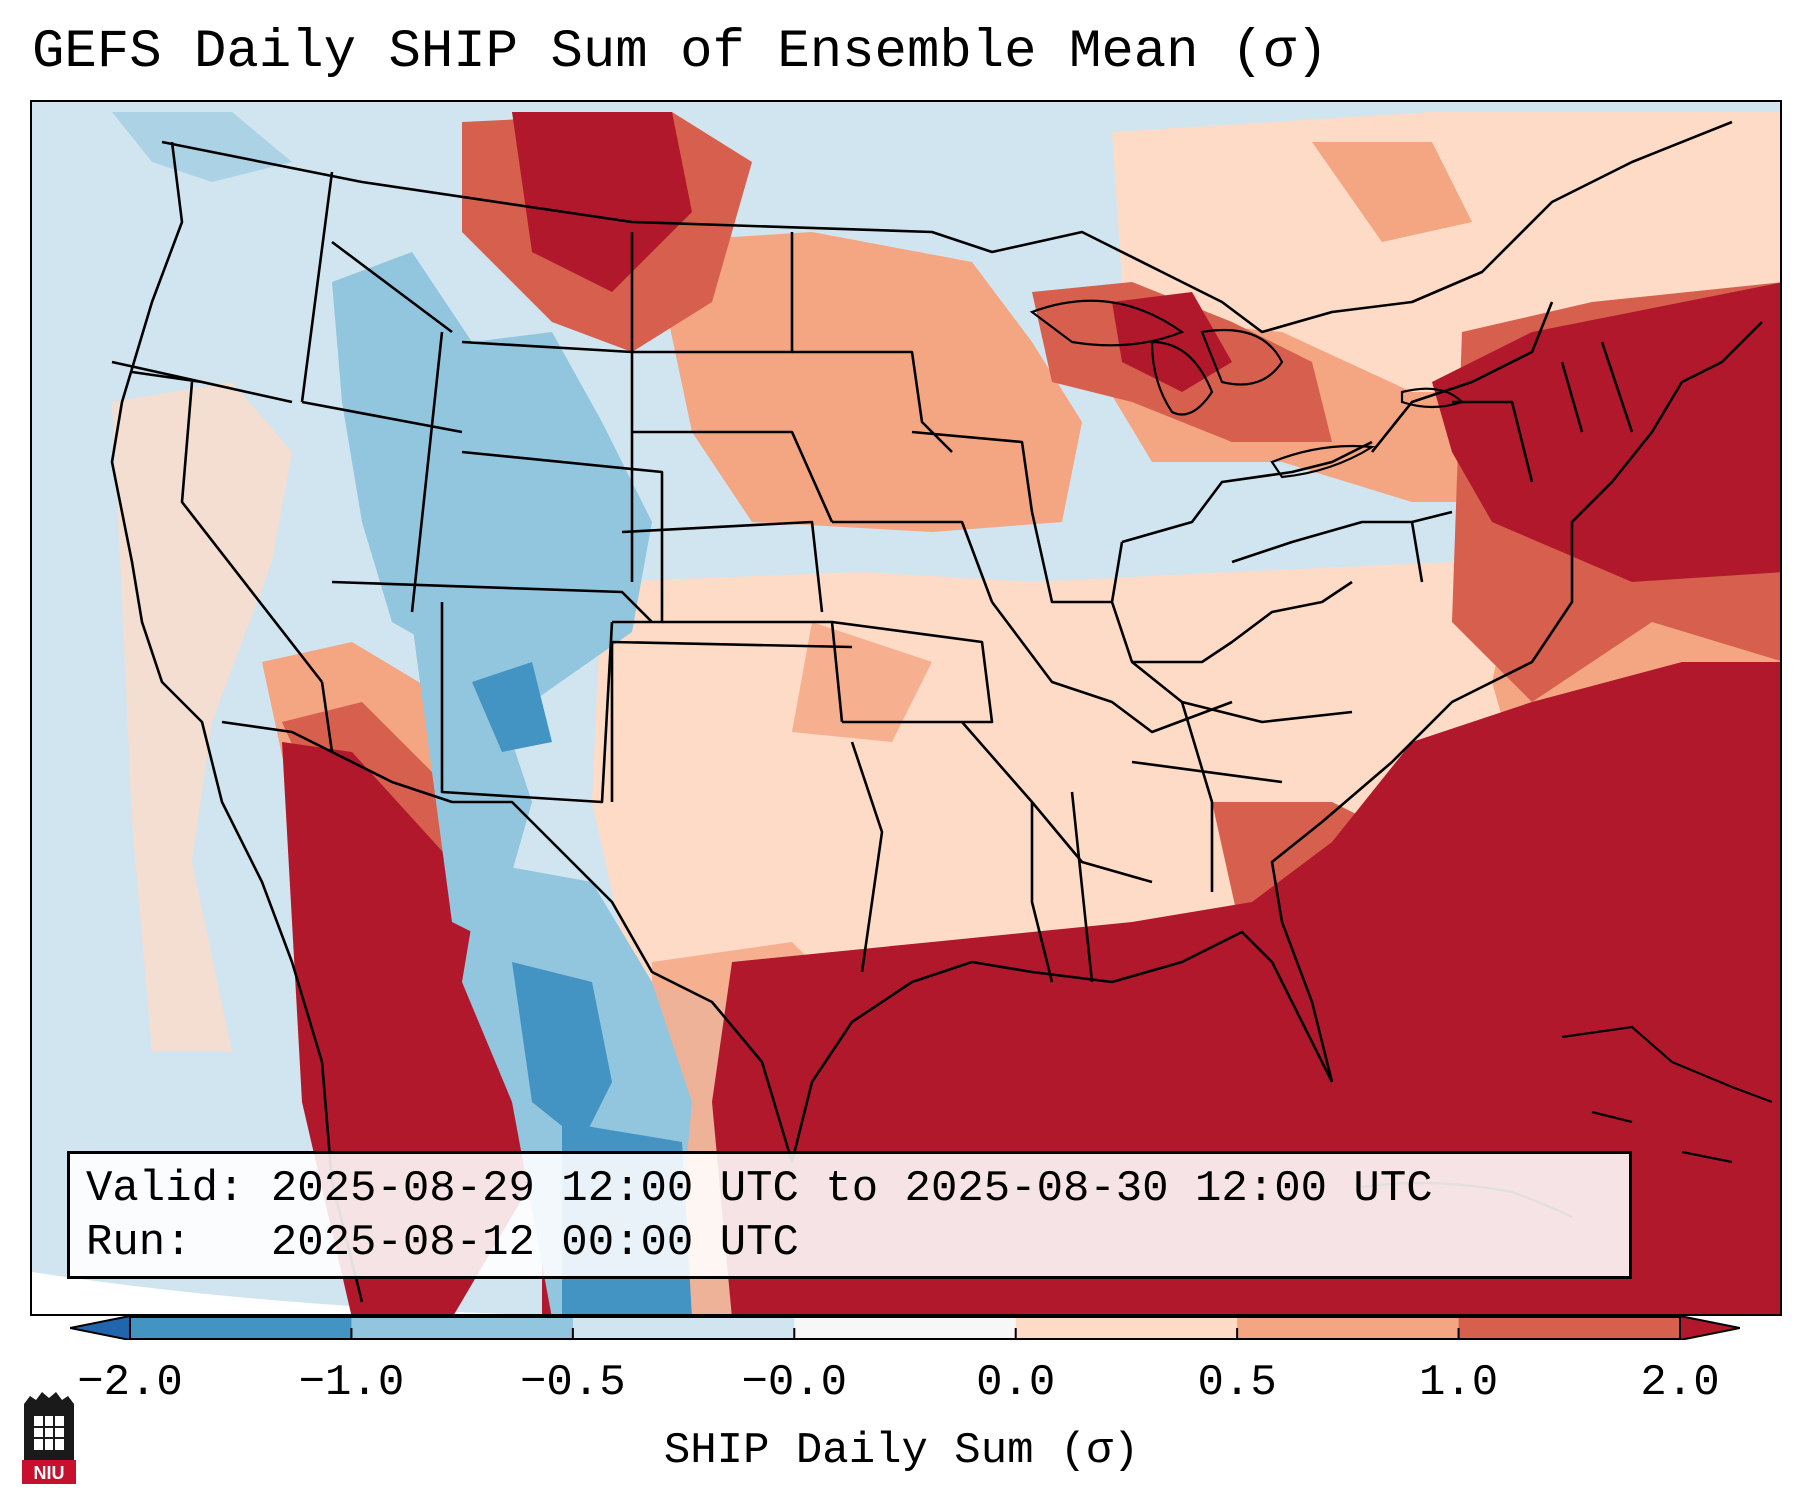 This screenshot has width=1803, height=1506. I want to click on colorbar-tick-label: −0.0, so click(794, 1383).